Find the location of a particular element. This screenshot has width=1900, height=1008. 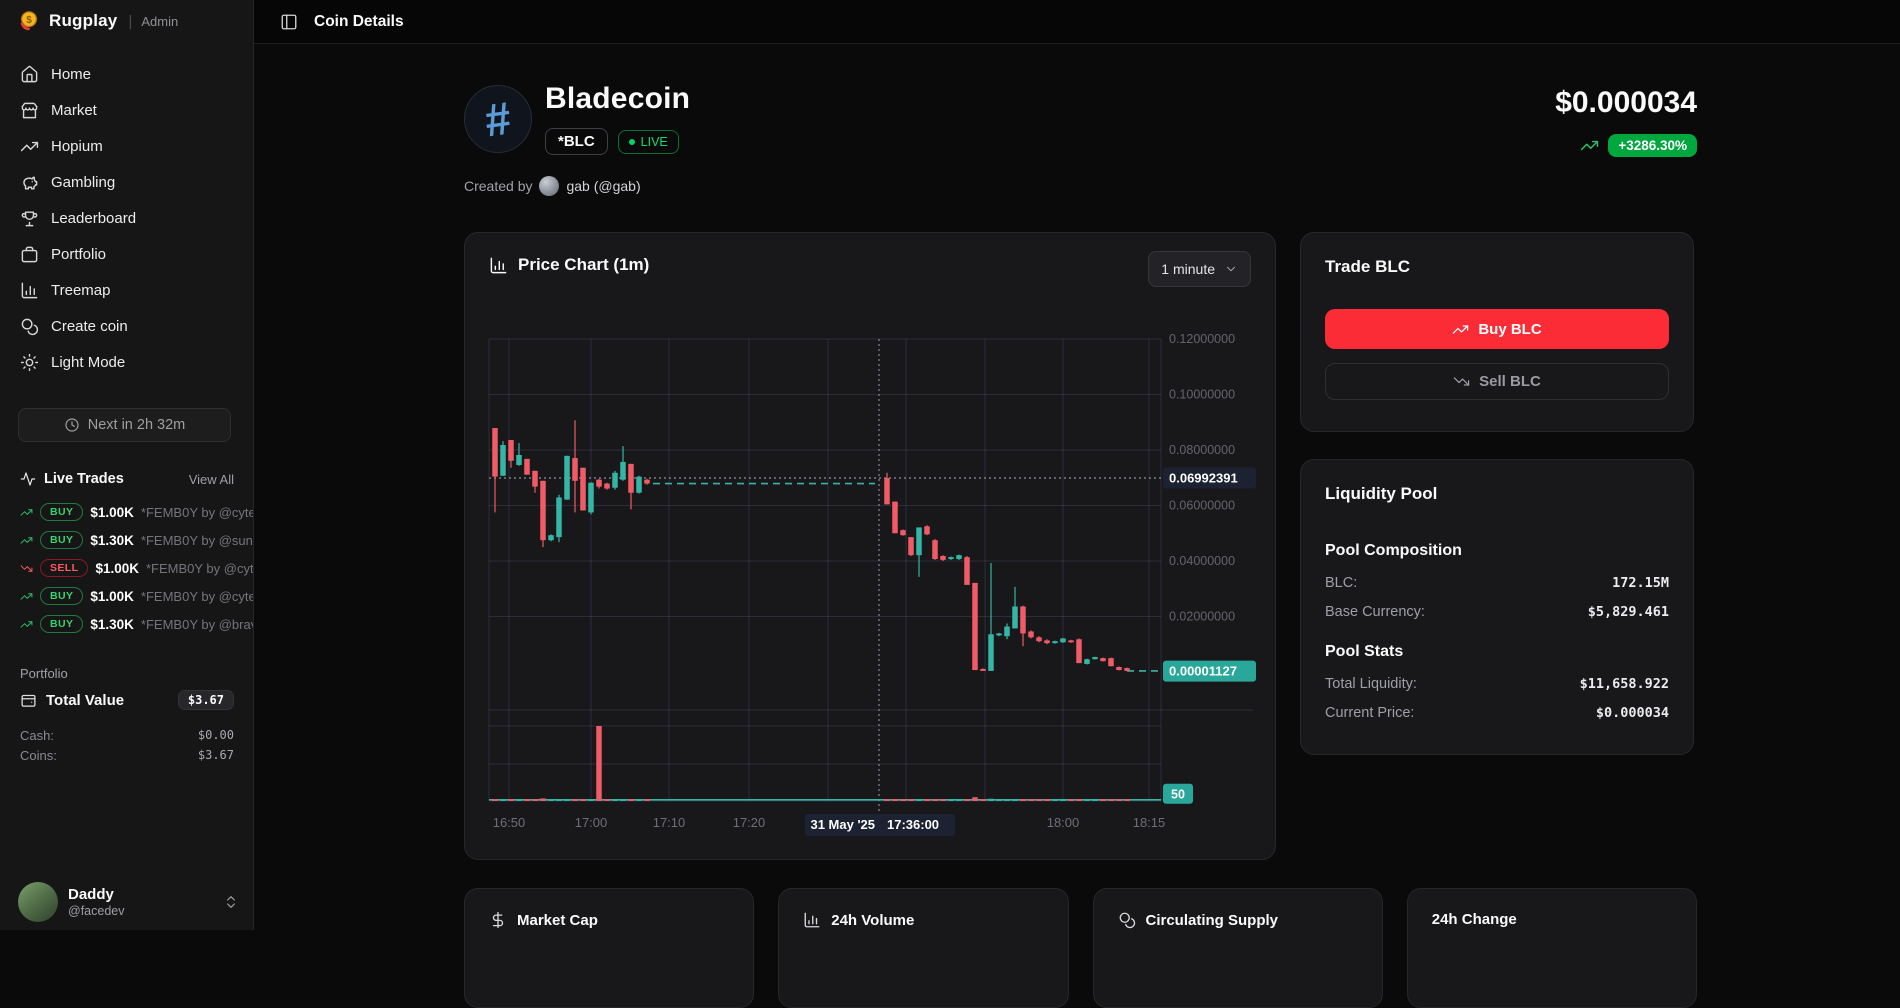

circulating-supply-card: Circulating Supply is located at coordinates (1238, 948).